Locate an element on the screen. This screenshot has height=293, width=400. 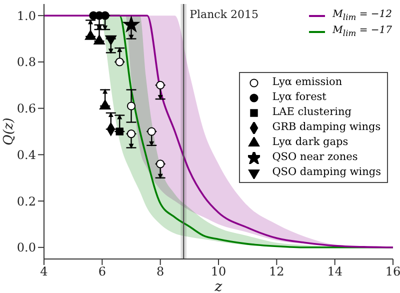
legend-label: Lyα dark gaps is located at coordinates (310, 142).